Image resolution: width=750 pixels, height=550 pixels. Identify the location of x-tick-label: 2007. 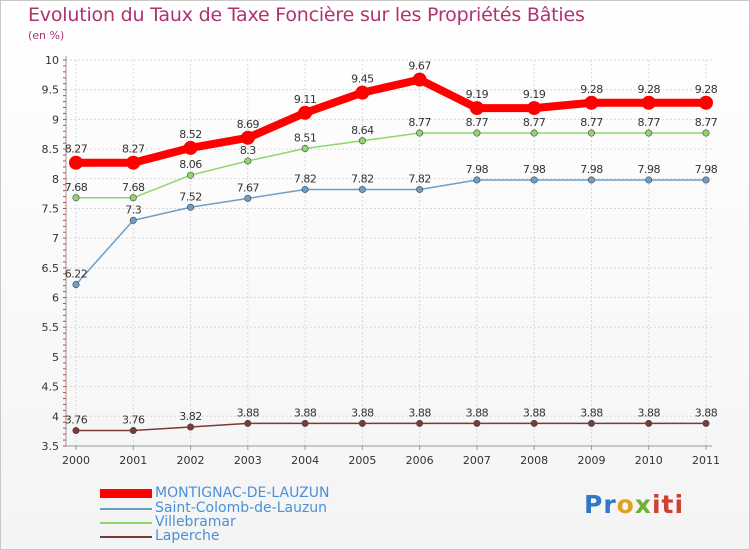
(477, 460).